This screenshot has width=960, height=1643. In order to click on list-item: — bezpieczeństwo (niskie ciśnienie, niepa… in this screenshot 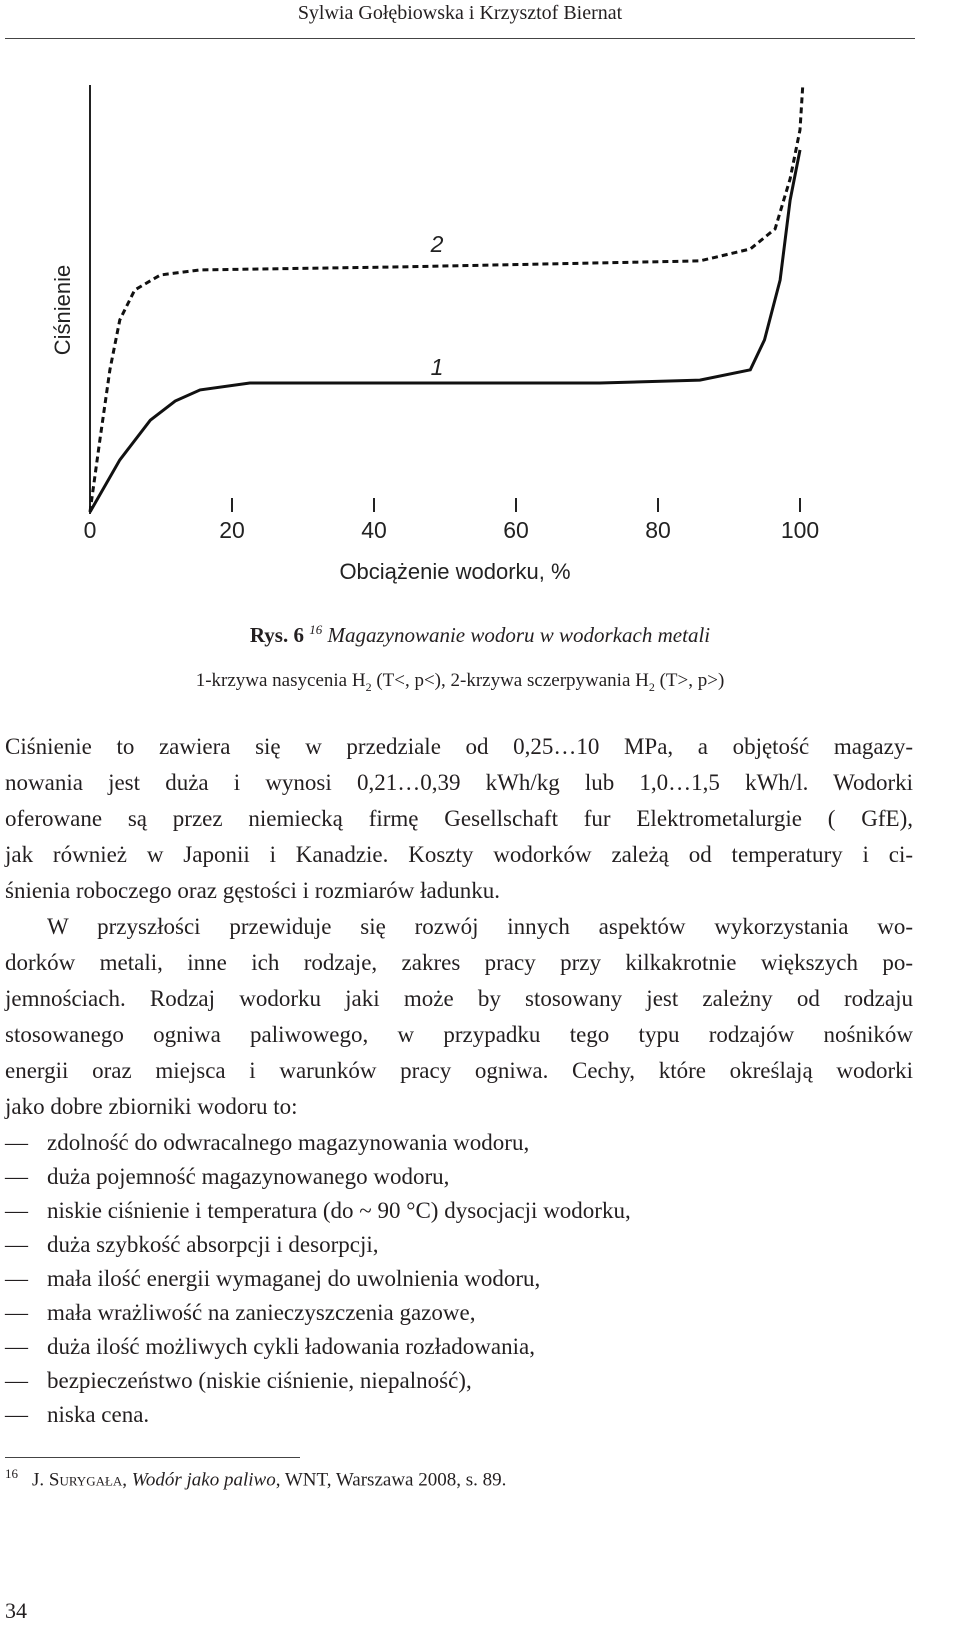, I will do `click(238, 1381)`.